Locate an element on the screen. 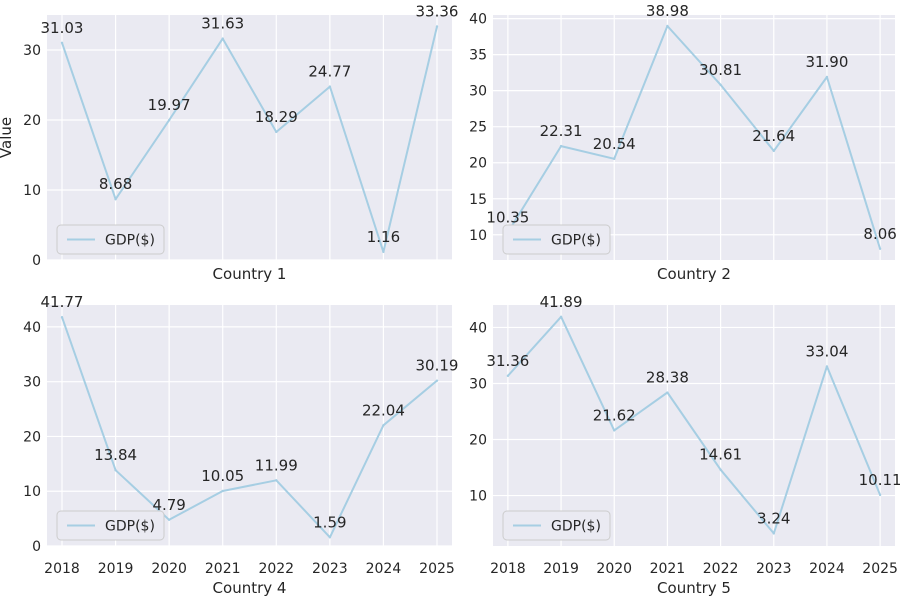  data-label: 41.89 is located at coordinates (561, 302).